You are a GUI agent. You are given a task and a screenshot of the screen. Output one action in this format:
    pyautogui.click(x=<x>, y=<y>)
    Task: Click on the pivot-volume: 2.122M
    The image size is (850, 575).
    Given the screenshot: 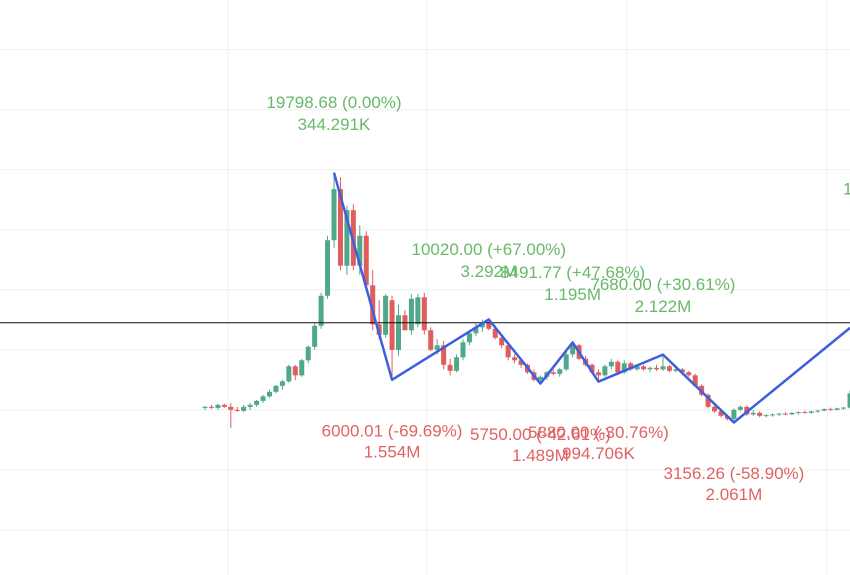 What is the action you would take?
    pyautogui.click(x=663, y=306)
    